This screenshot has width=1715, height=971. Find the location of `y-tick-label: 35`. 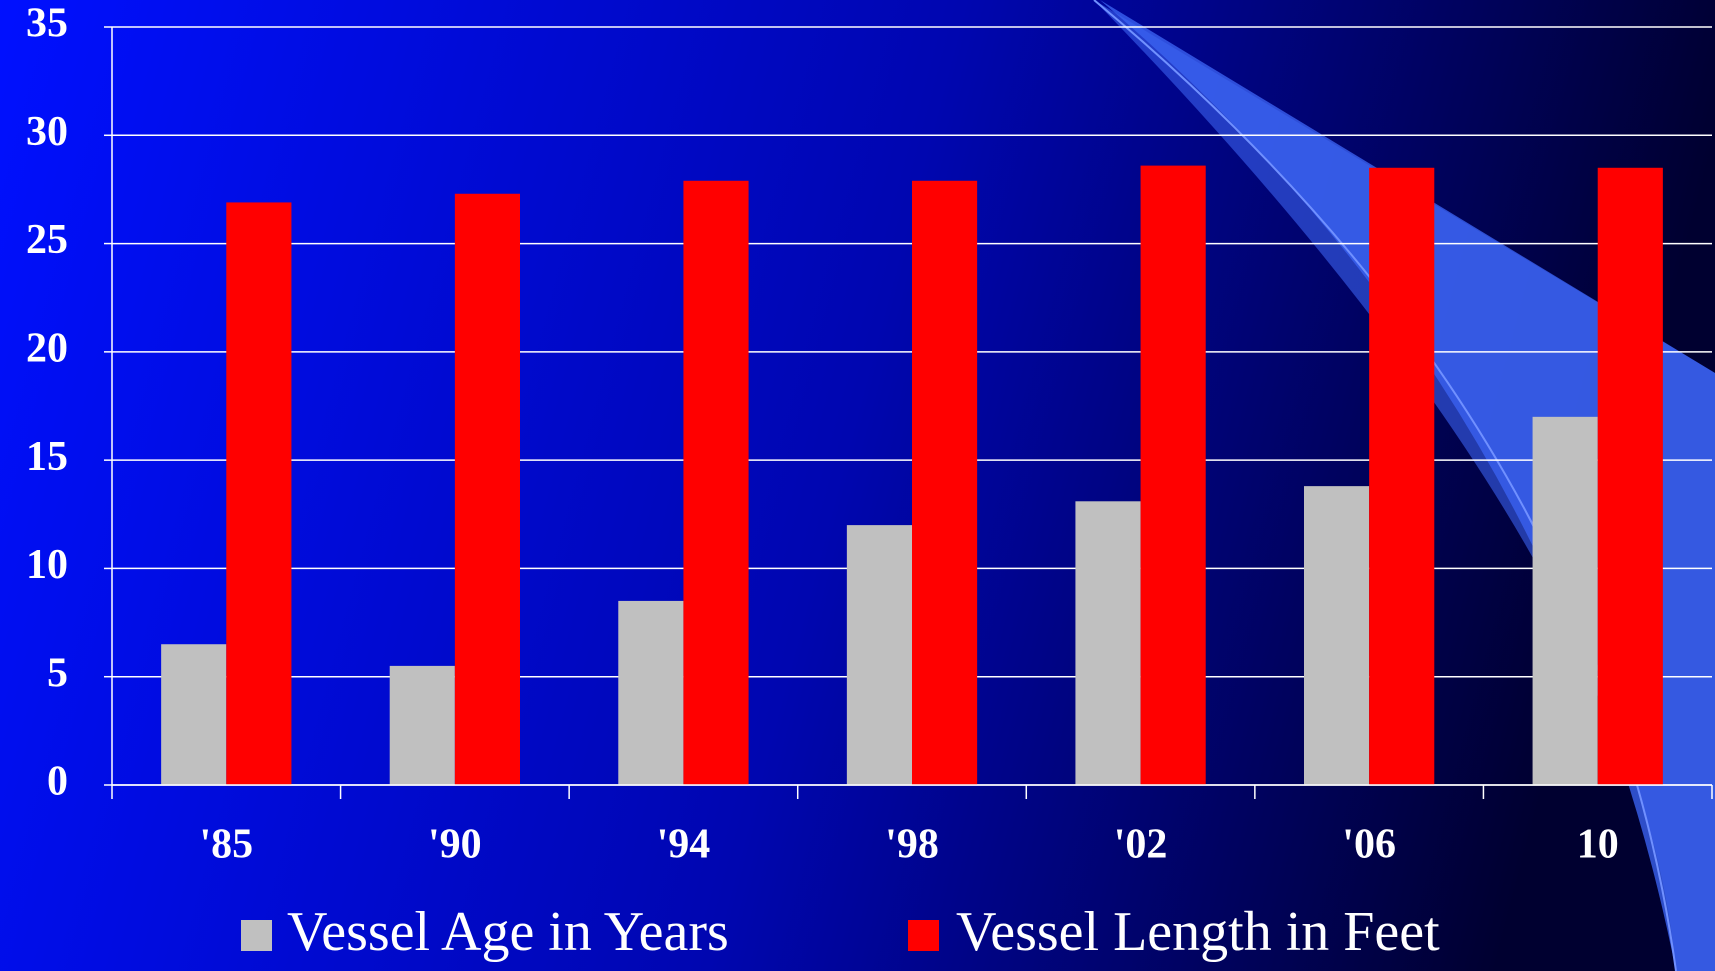

y-tick-label: 35 is located at coordinates (47, 24).